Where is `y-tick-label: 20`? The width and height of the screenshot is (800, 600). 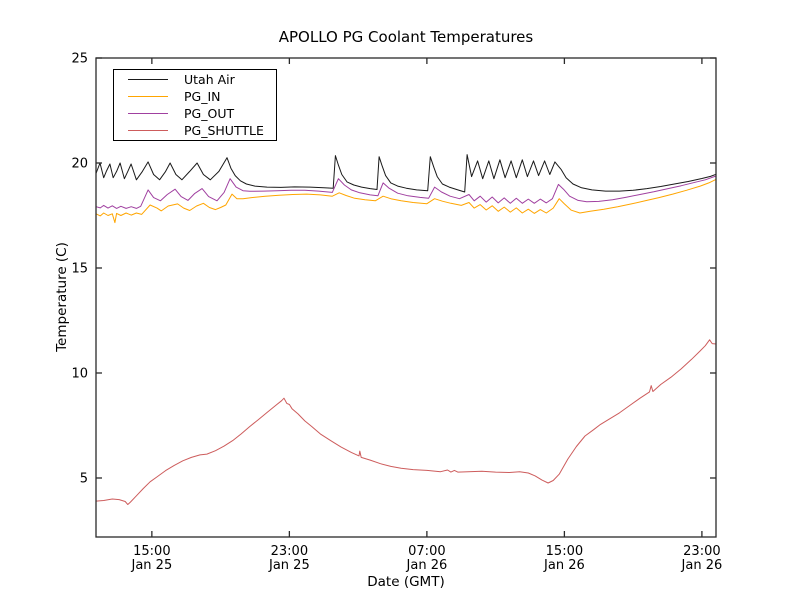
y-tick-label: 20 is located at coordinates (79, 163).